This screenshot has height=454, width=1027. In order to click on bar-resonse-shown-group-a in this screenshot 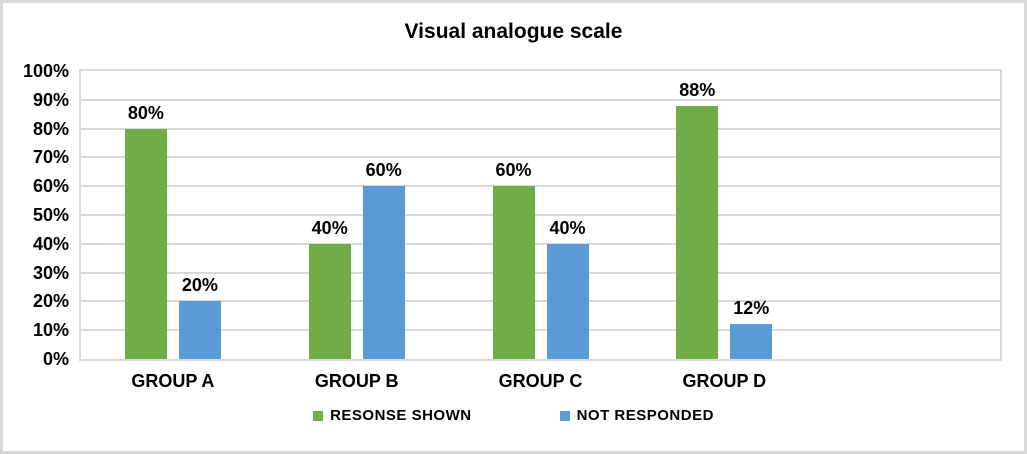, I will do `click(145, 243)`.